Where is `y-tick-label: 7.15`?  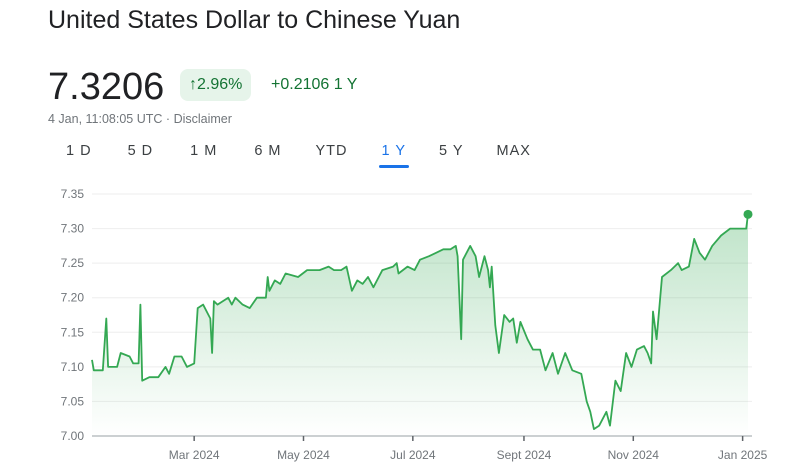
y-tick-label: 7.15 is located at coordinates (73, 332).